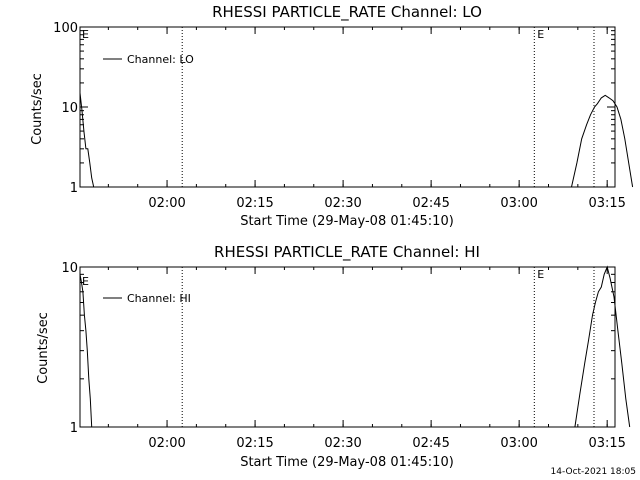  What do you see at coordinates (85, 281) in the screenshot?
I see `panel-hi-corner-marker: E` at bounding box center [85, 281].